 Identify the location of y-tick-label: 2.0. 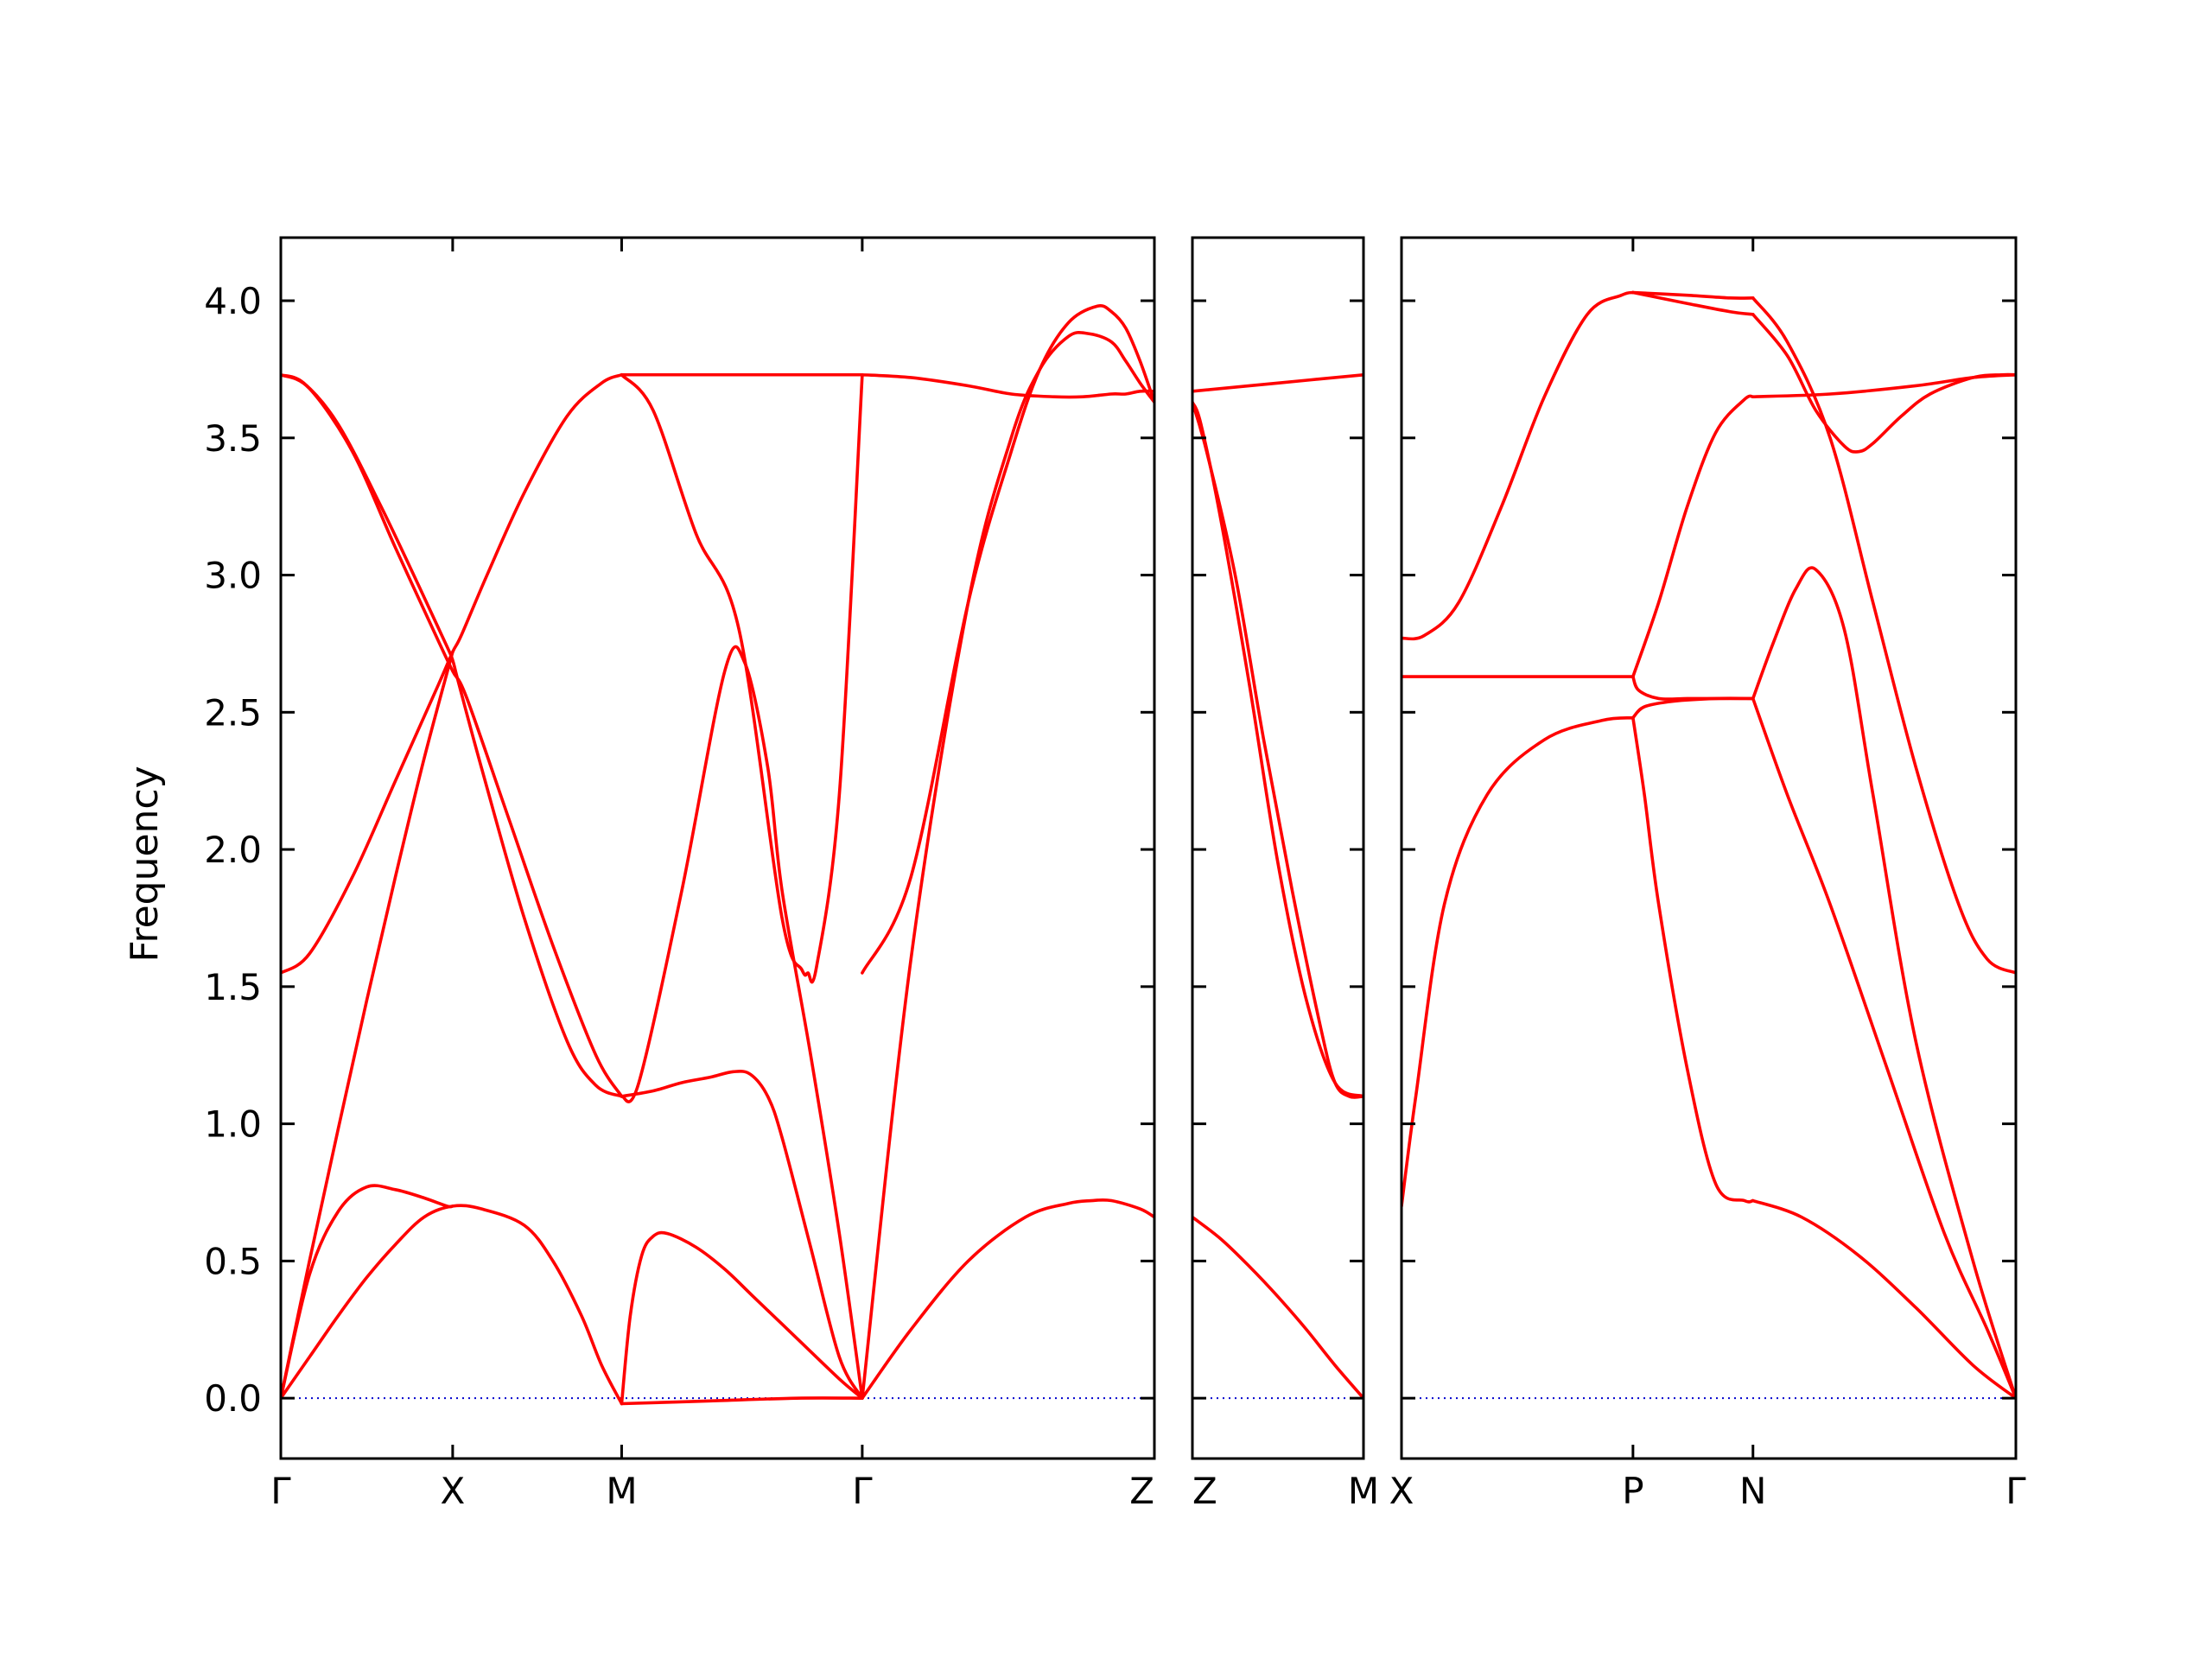
(233, 850).